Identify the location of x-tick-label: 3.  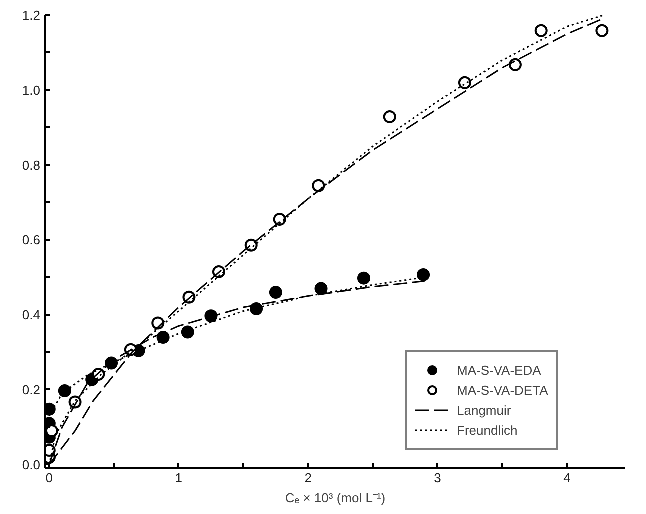
(438, 478).